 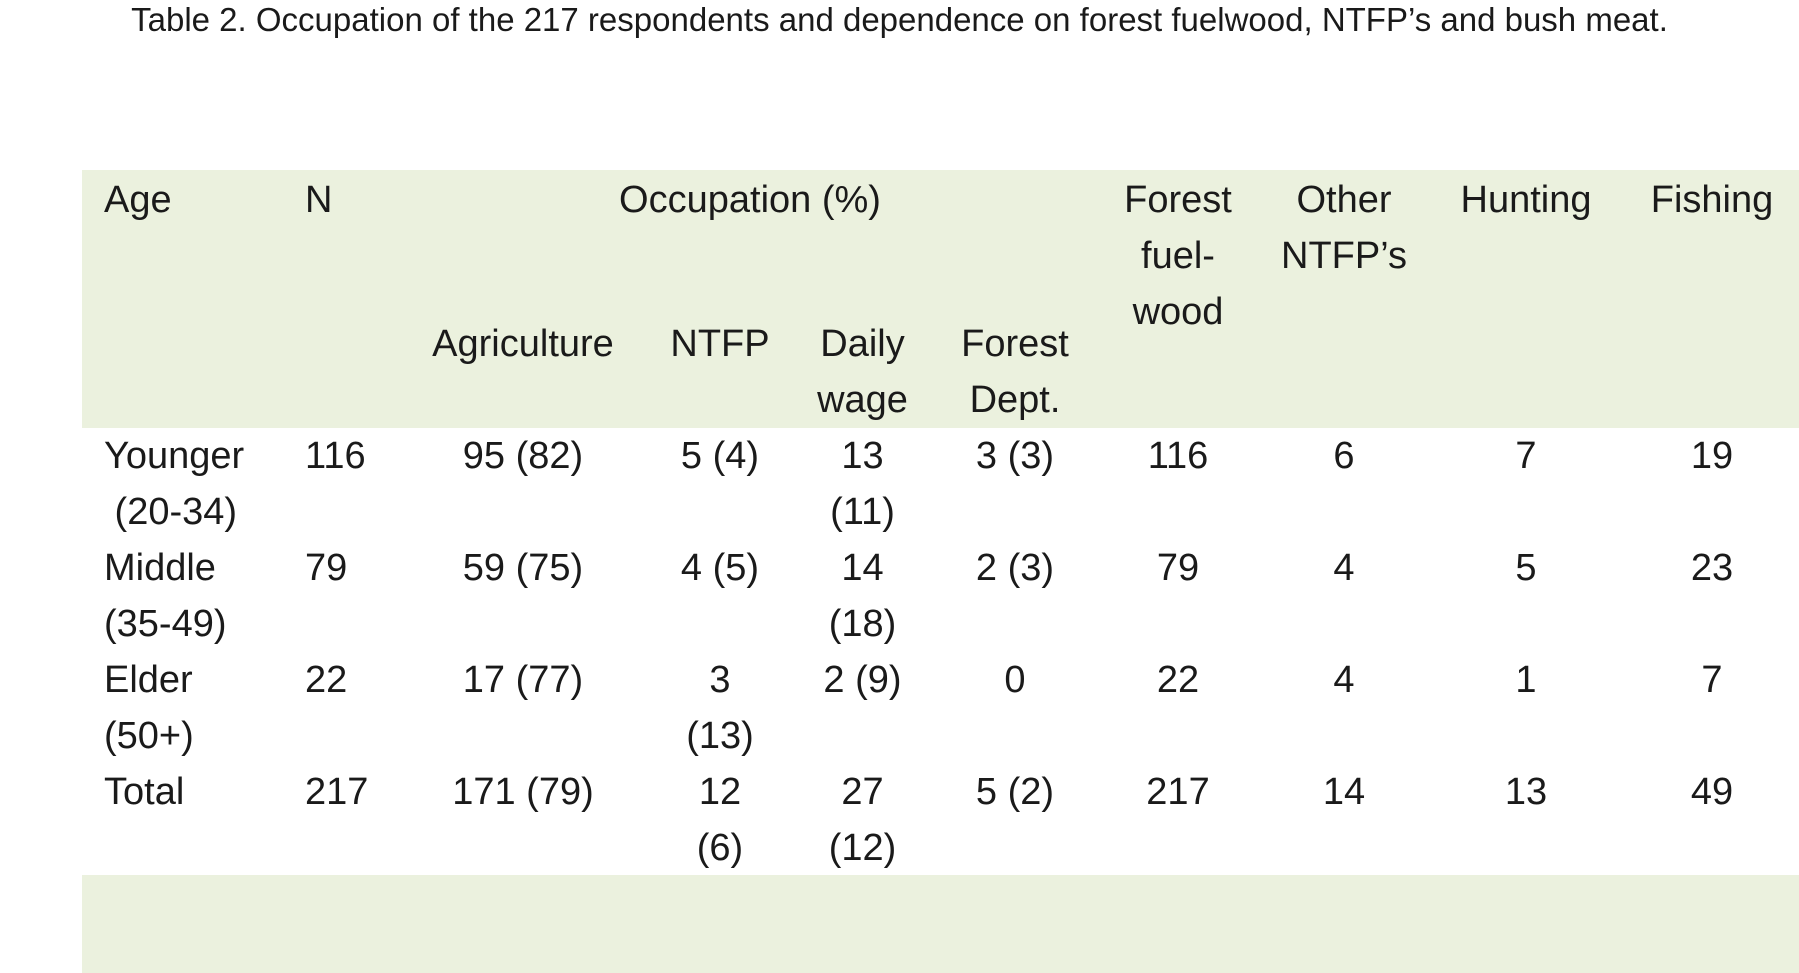 I want to click on header-occupation: Occupation (%), so click(x=750, y=200).